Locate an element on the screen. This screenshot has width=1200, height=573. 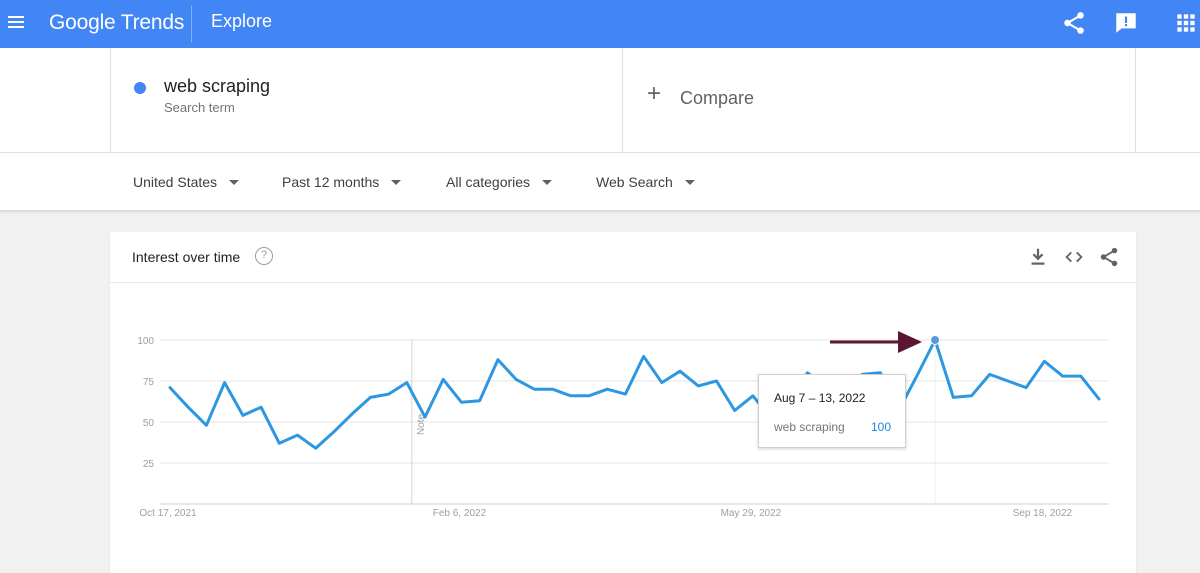
filter-time-range: Past 12 months is located at coordinates (342, 182).